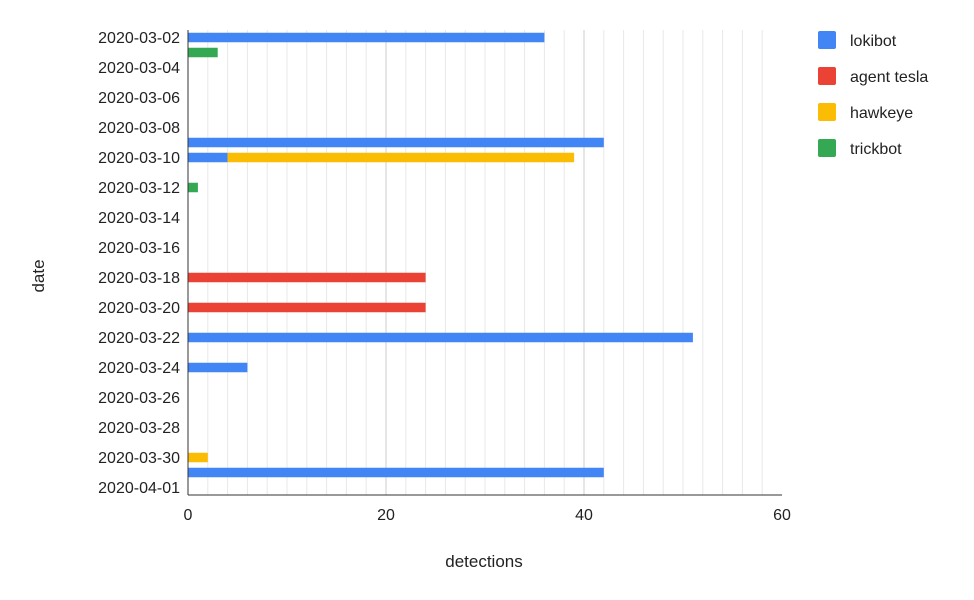  What do you see at coordinates (827, 148) in the screenshot?
I see `legend-swatch-trickbot` at bounding box center [827, 148].